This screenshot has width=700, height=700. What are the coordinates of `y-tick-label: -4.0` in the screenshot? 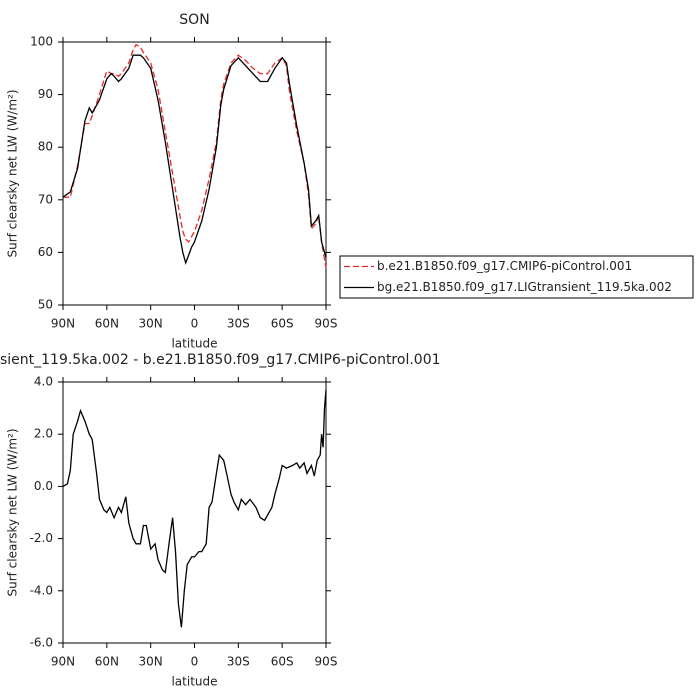 It's located at (41, 590).